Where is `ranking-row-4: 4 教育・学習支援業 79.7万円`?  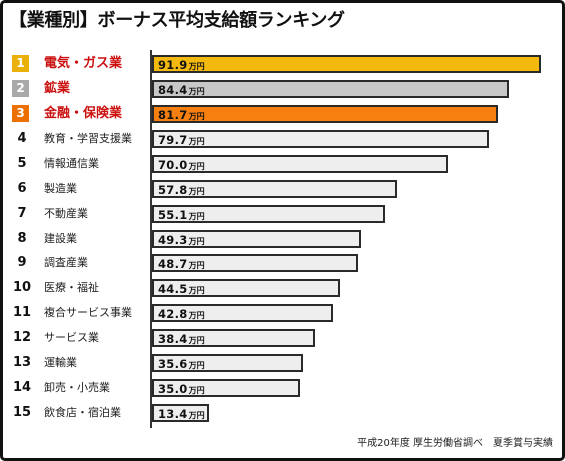 ranking-row-4: 4 教育・学習支援業 79.7万円 is located at coordinates (282, 139).